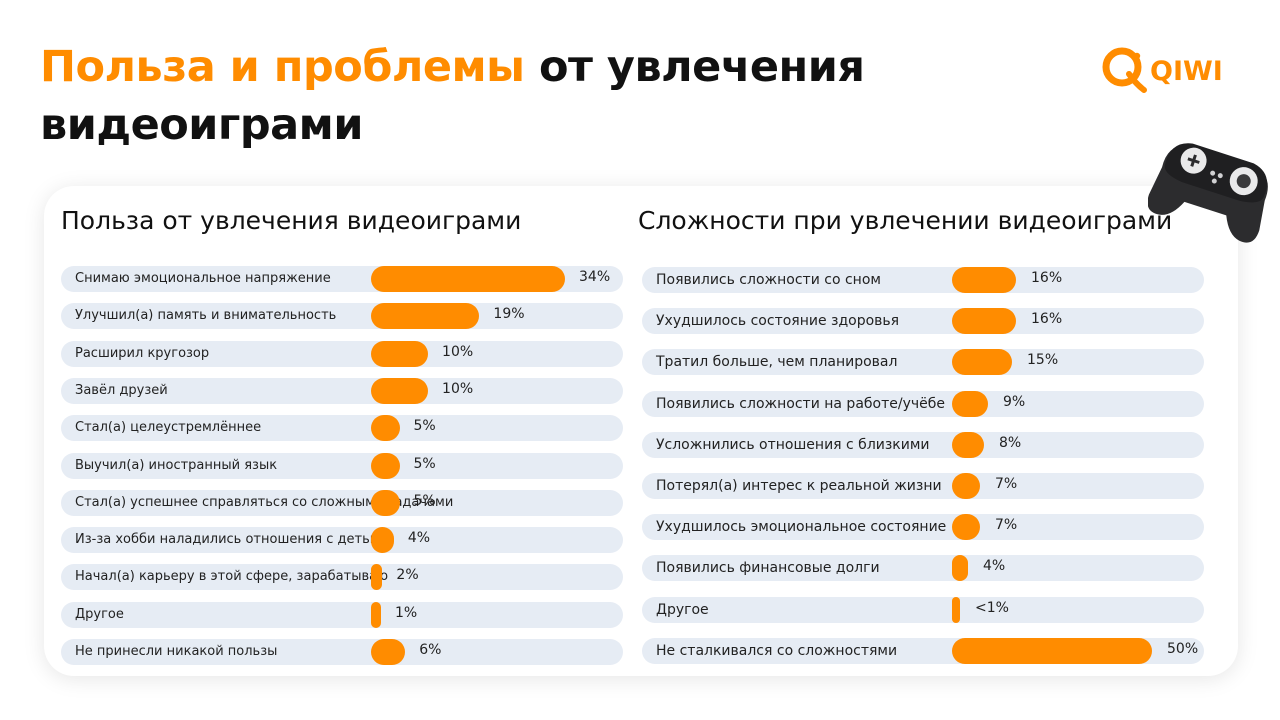  Describe the element at coordinates (801, 527) in the screenshot. I see `bar-label: Ухудшилось эмоциональное состояние` at that location.